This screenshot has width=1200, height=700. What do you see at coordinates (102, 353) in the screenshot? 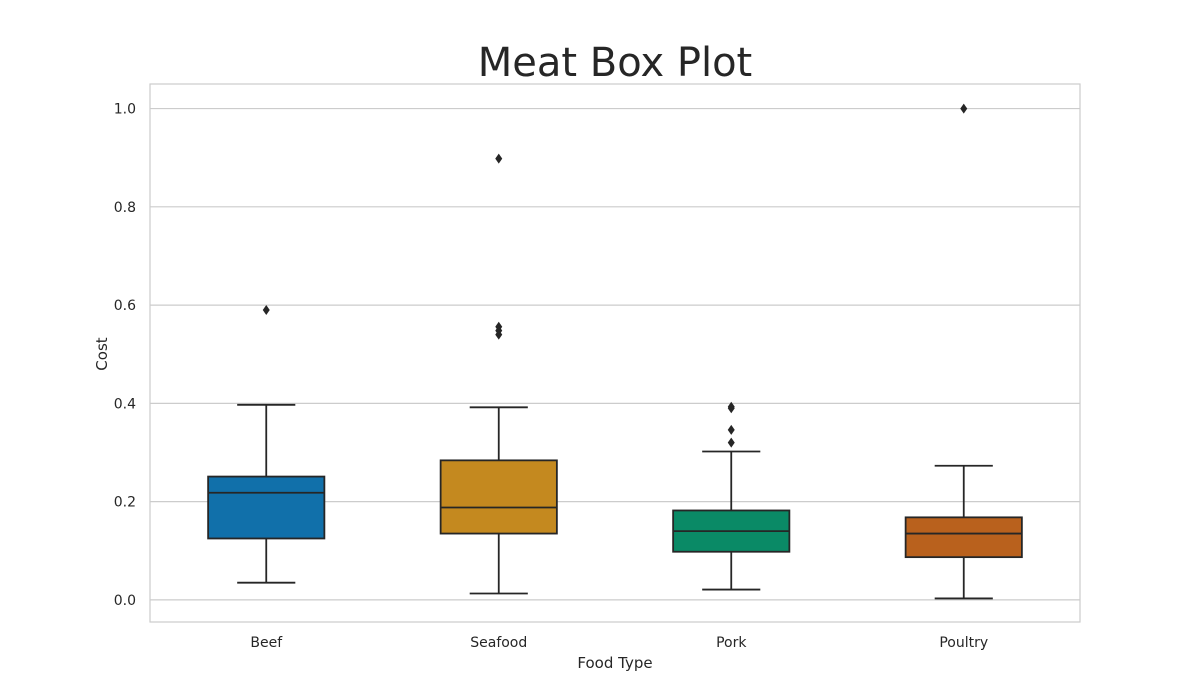
I see `y-axis-label: Cost` at bounding box center [102, 353].